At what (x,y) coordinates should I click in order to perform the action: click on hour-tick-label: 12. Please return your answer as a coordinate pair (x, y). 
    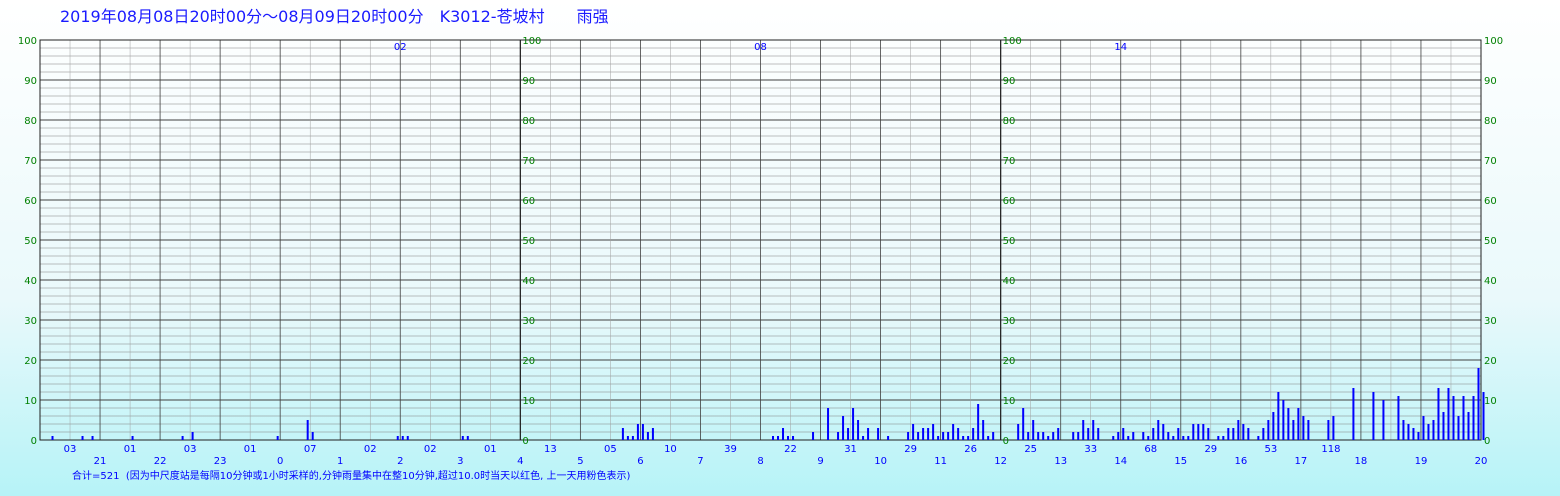
    Looking at the image, I should click on (1000, 461).